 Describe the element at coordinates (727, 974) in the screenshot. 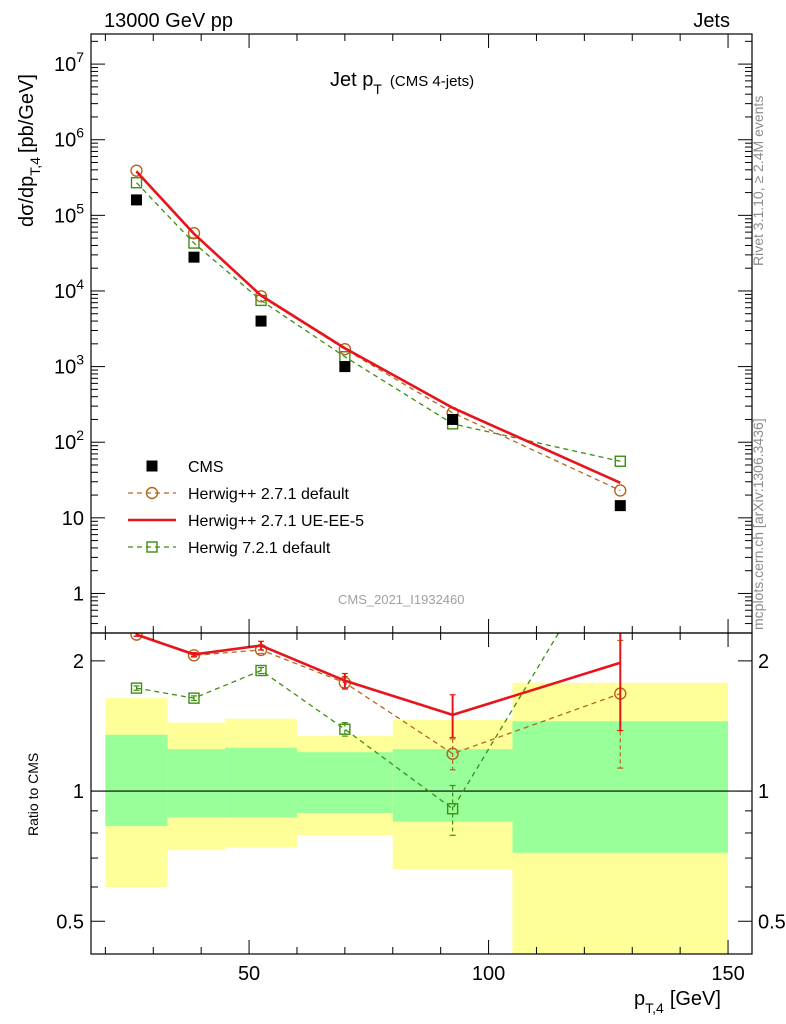

I see `x-tick-label: 150` at that location.